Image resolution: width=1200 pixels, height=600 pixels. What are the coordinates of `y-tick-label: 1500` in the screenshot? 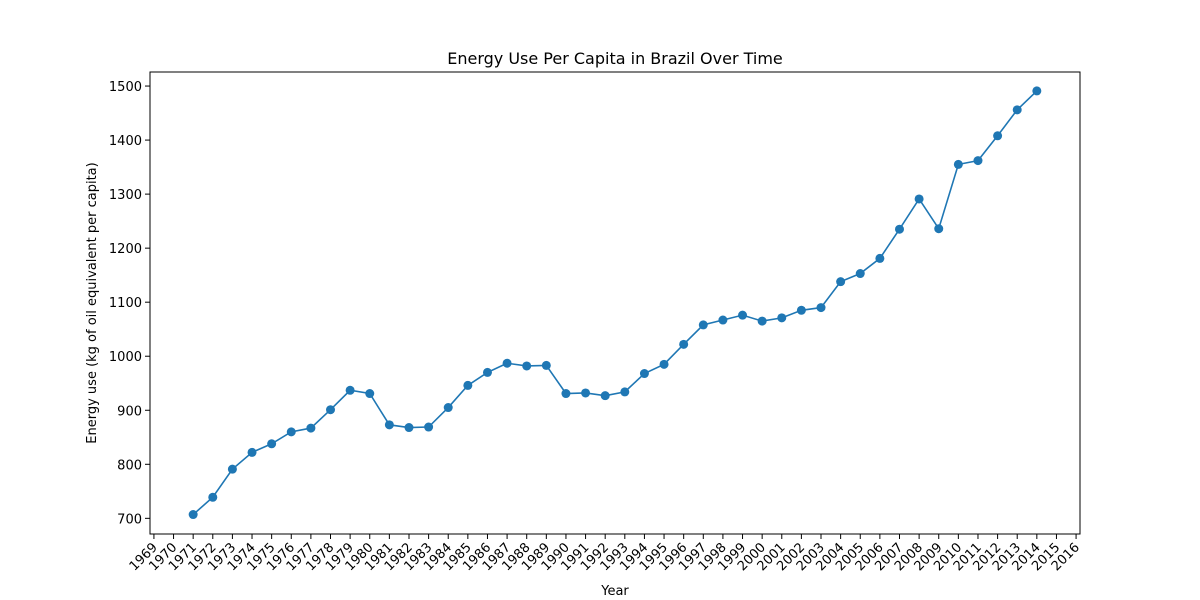 It's located at (125, 87).